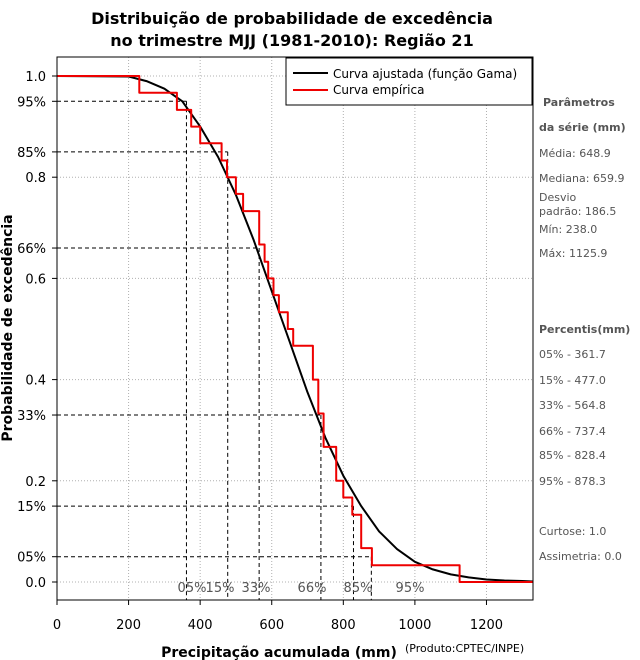  What do you see at coordinates (312, 588) in the screenshot?
I see `ref-label-66: 66%` at bounding box center [312, 588].